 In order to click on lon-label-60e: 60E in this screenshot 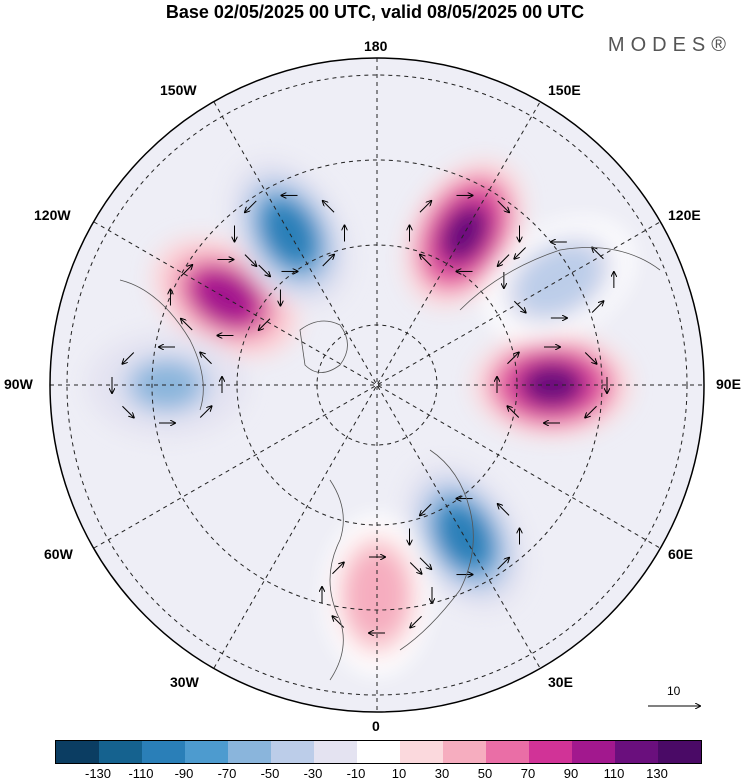, I will do `click(680, 554)`.